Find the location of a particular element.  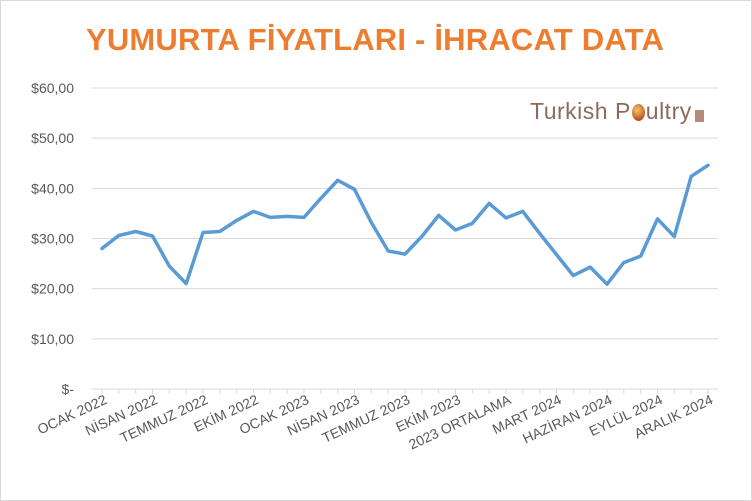

logo-badge-icon is located at coordinates (699, 116).